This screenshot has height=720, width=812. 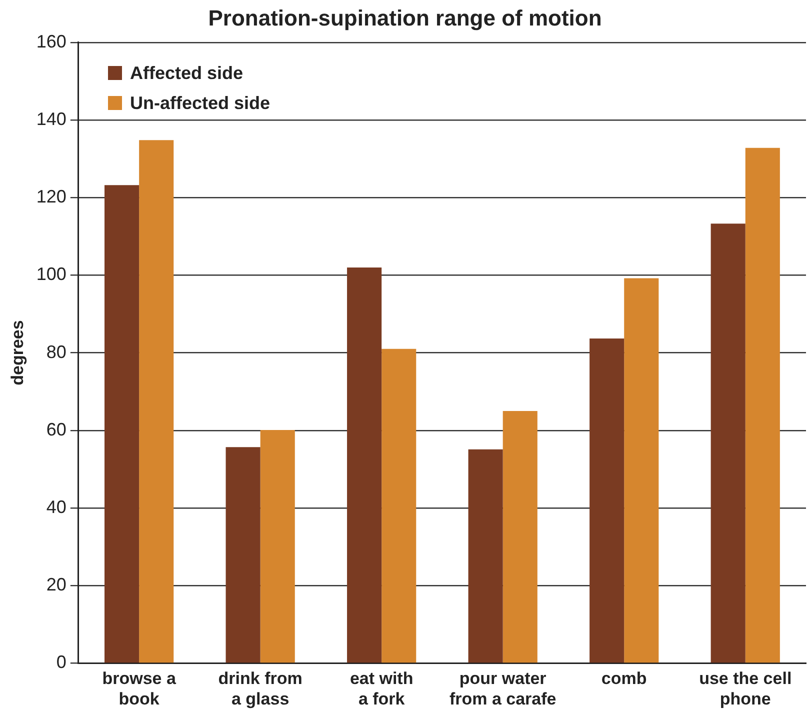 What do you see at coordinates (745, 688) in the screenshot?
I see `x-tick-label: use the cell phone` at bounding box center [745, 688].